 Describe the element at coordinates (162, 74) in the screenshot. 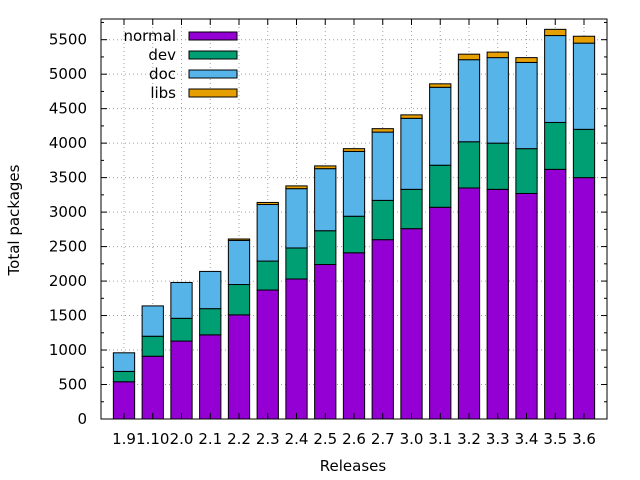

I see `legend-label: doc` at that location.